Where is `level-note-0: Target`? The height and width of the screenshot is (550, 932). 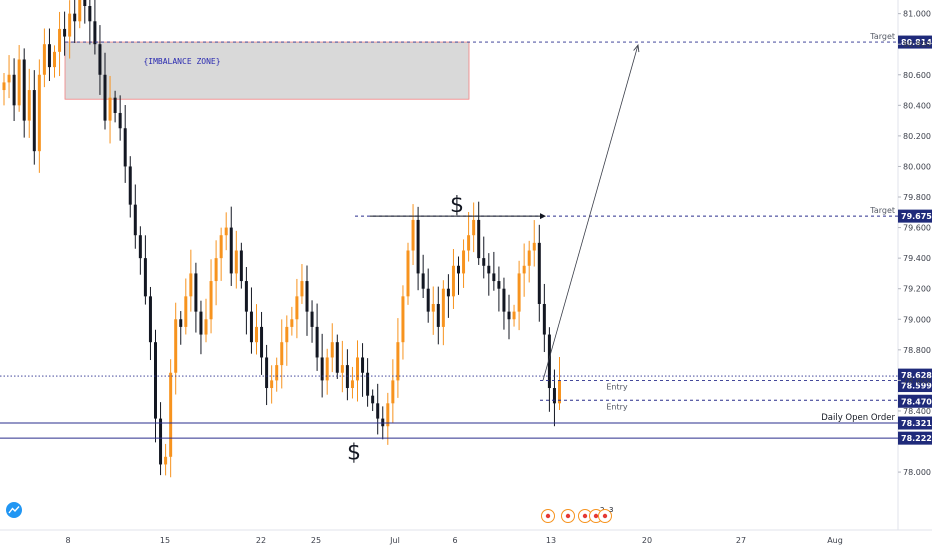
level-note-0: Target is located at coordinates (882, 36).